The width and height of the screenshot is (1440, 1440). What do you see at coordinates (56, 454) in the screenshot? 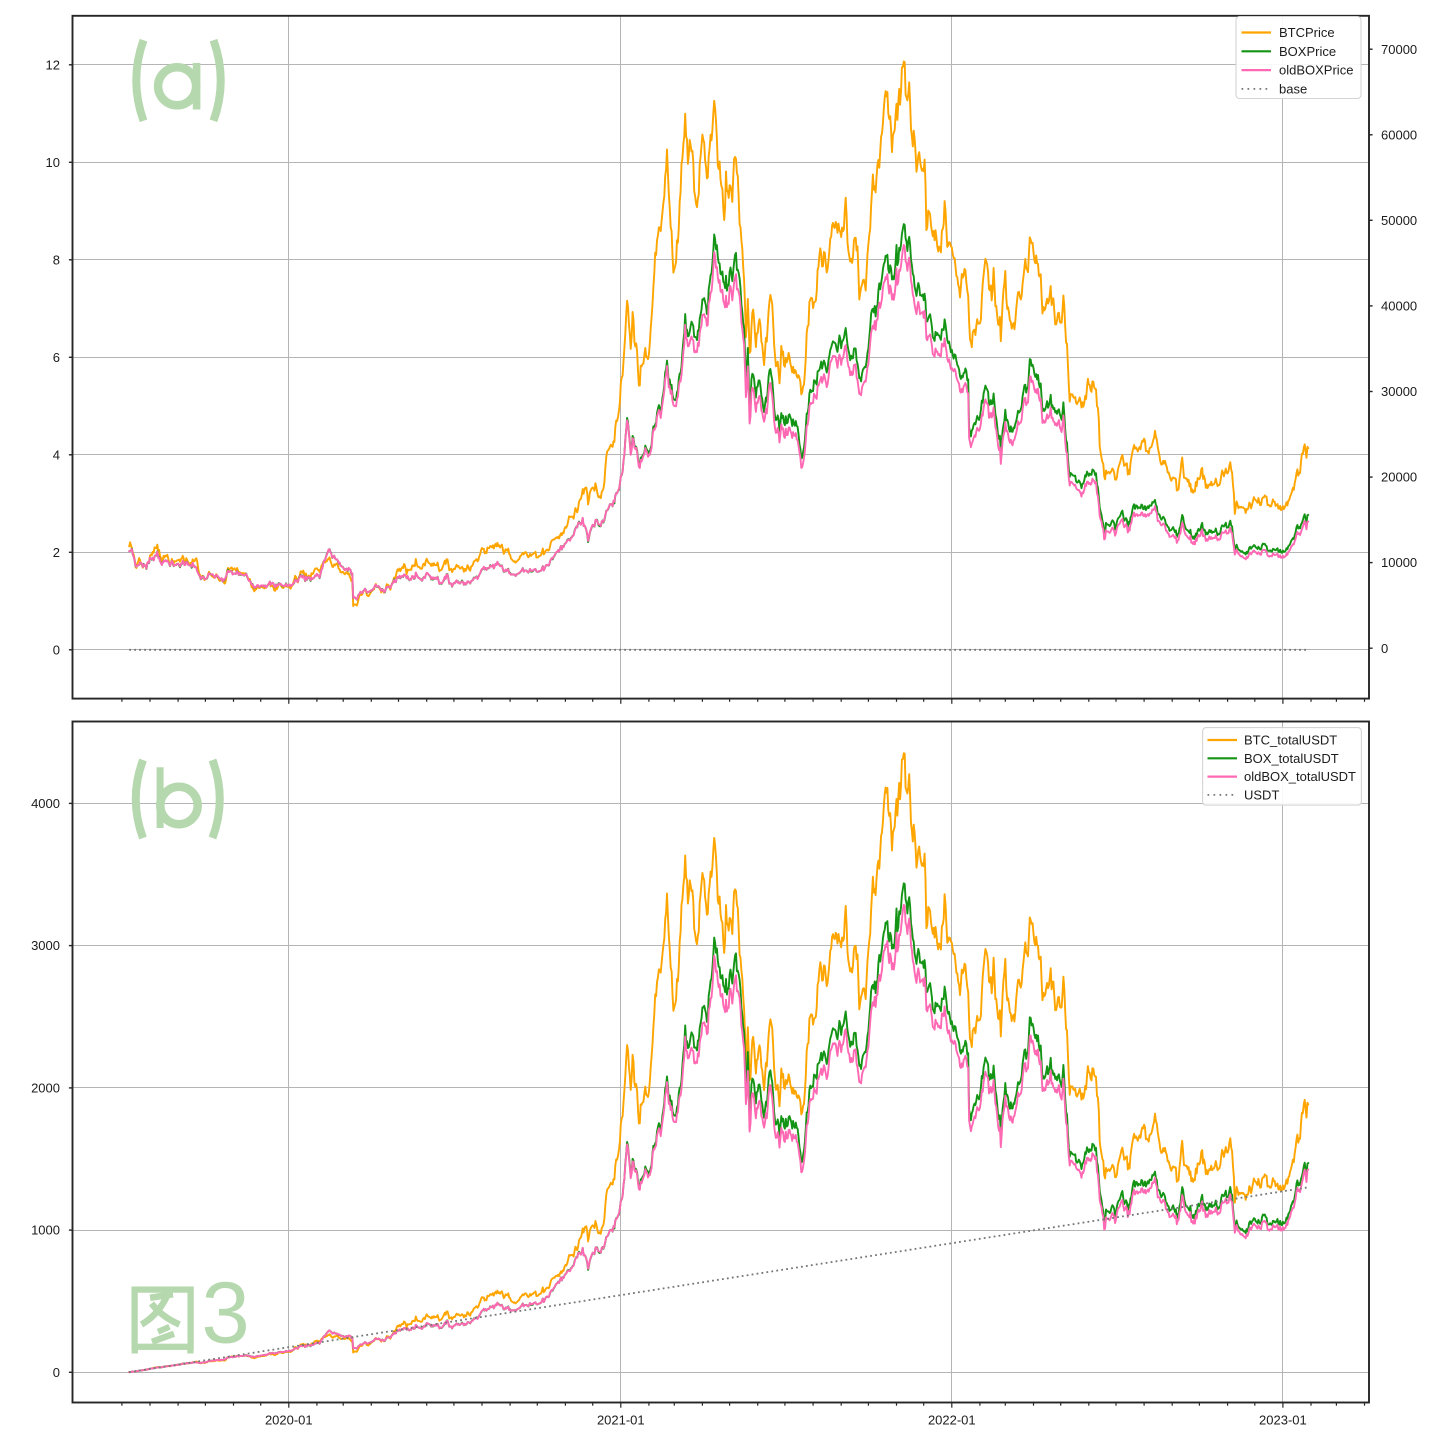
I see `svg-text: 4` at bounding box center [56, 454].